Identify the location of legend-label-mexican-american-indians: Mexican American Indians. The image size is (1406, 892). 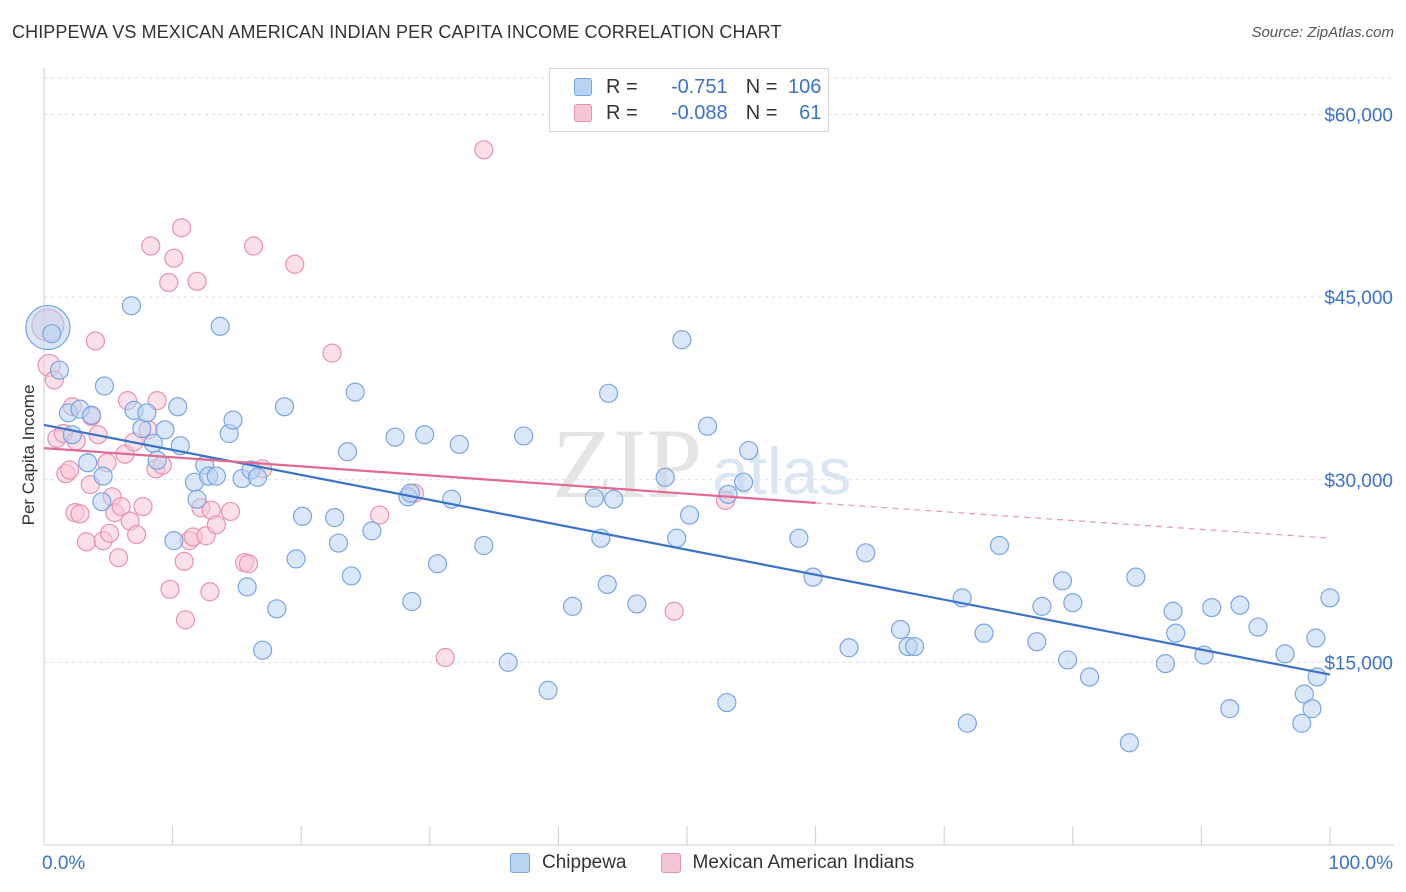
(803, 862).